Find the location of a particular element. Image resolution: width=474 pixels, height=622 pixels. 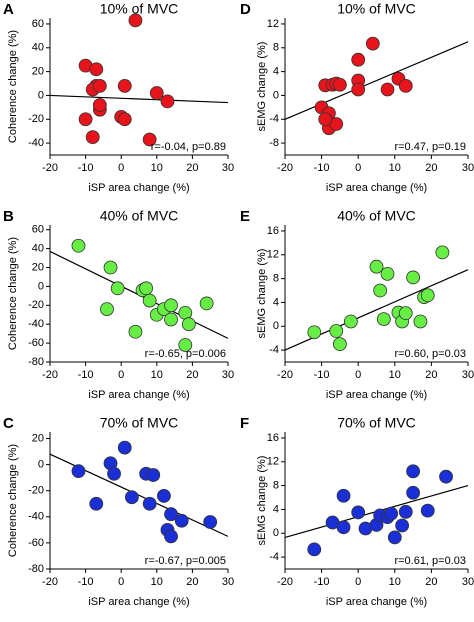

y-axis-label: sEMG change (%) is located at coordinates (262, 501).